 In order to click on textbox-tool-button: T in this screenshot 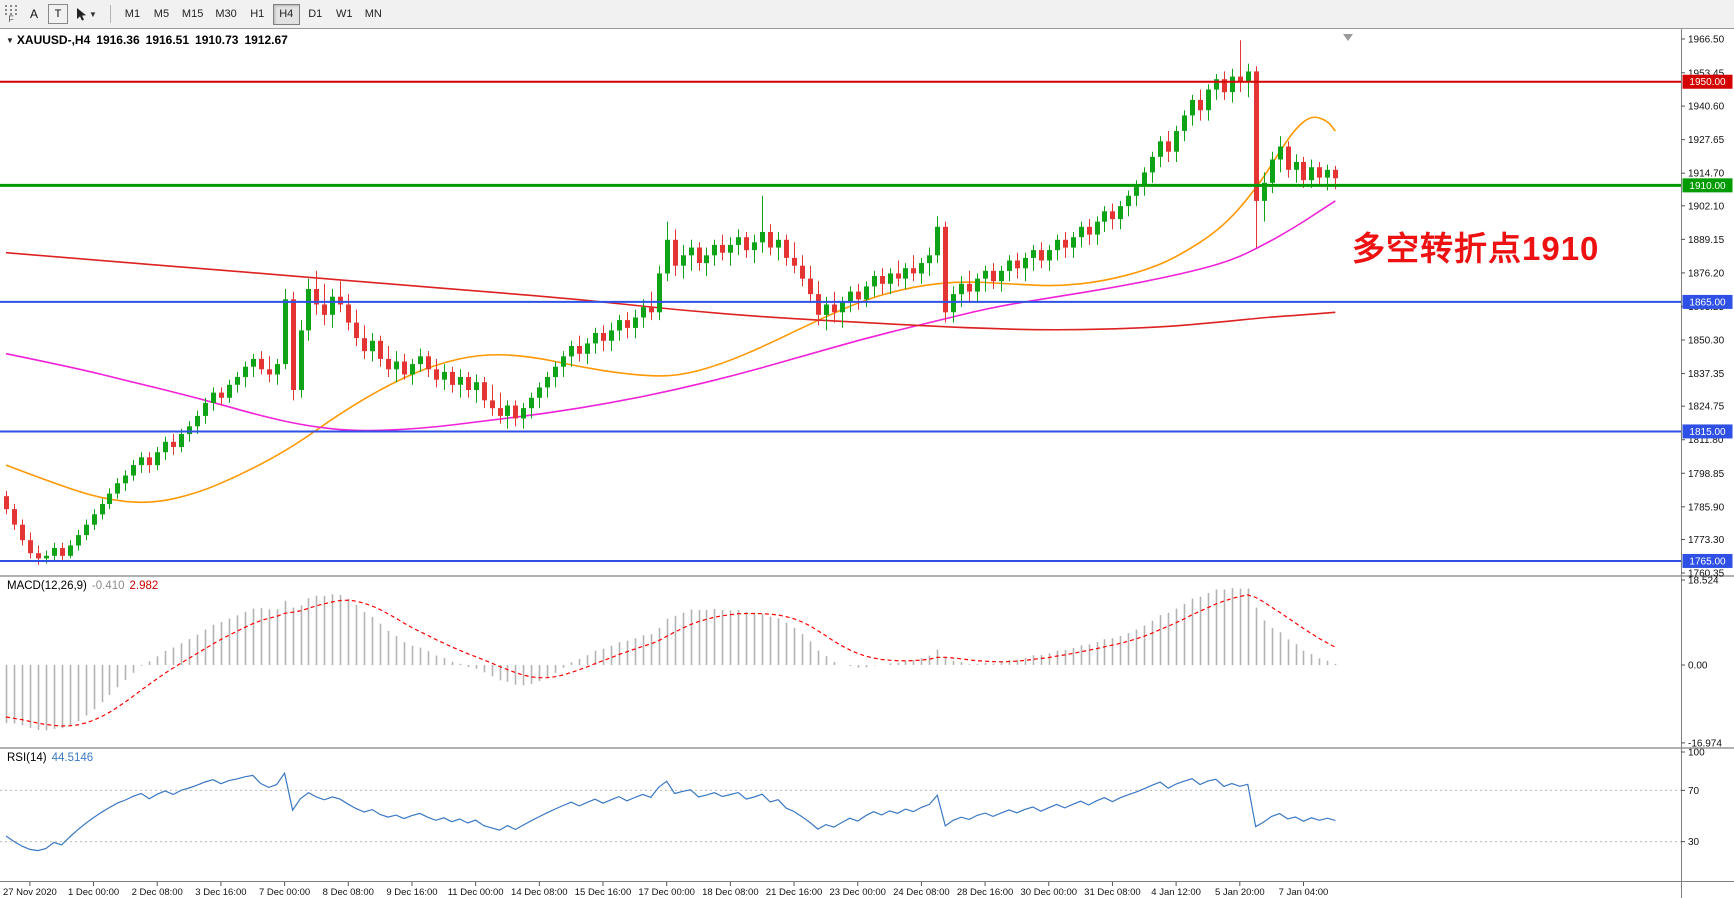, I will do `click(58, 14)`.